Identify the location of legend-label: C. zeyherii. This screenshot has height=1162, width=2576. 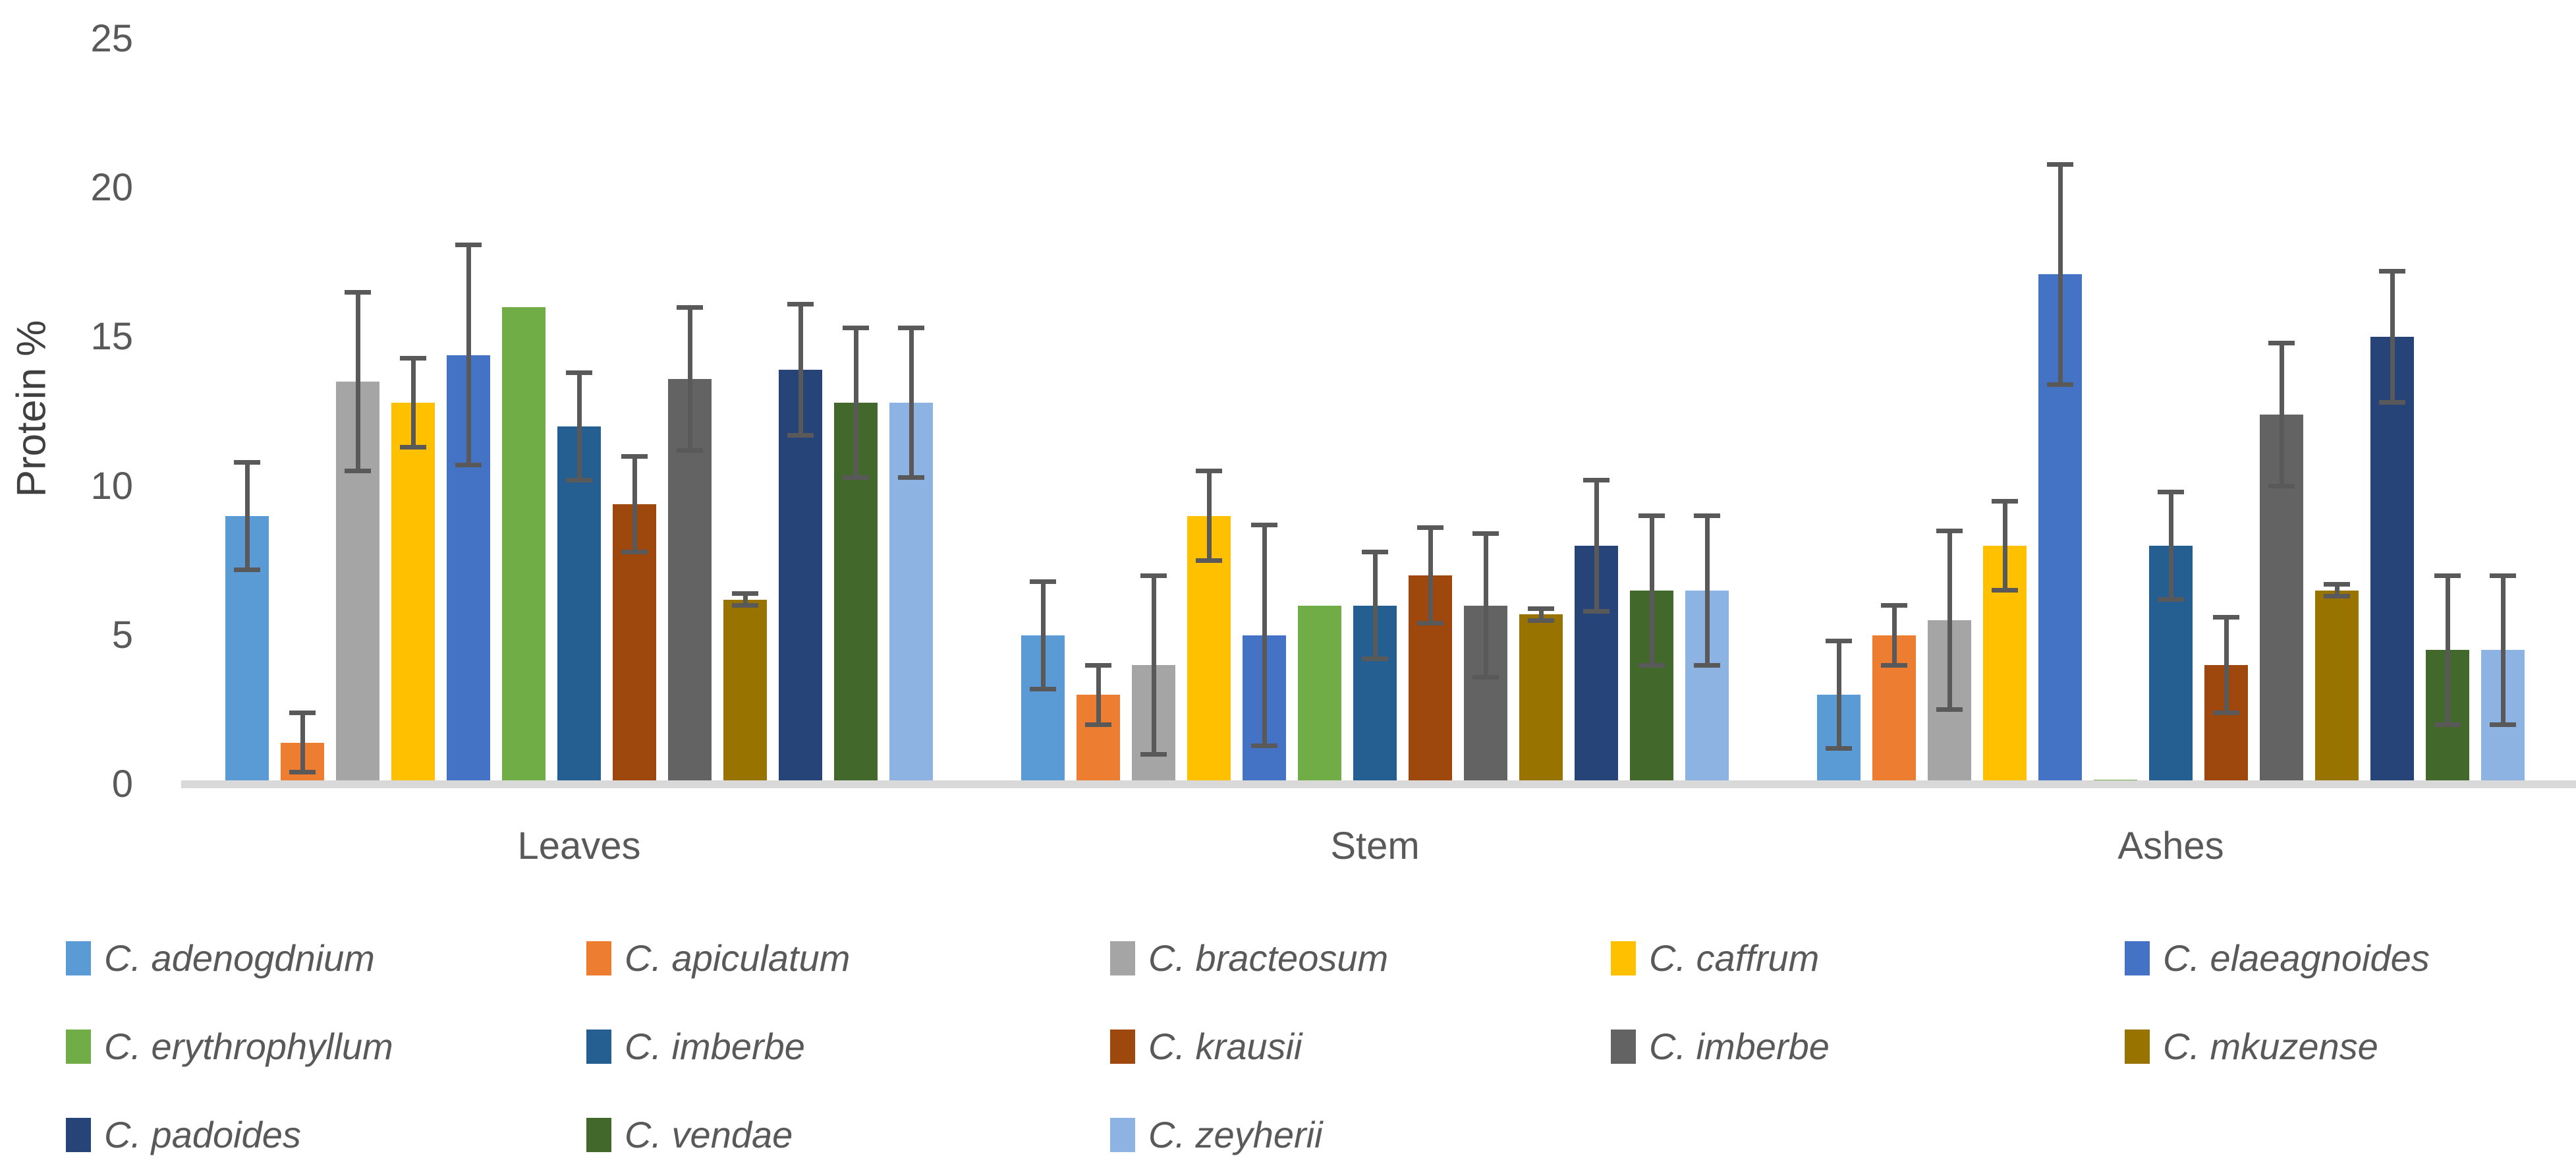
(1235, 1134).